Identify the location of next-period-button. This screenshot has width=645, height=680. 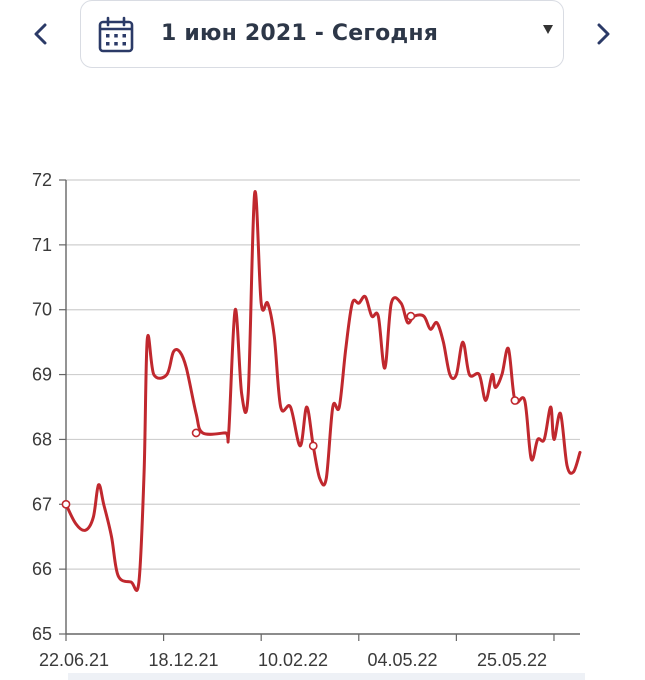
(604, 34).